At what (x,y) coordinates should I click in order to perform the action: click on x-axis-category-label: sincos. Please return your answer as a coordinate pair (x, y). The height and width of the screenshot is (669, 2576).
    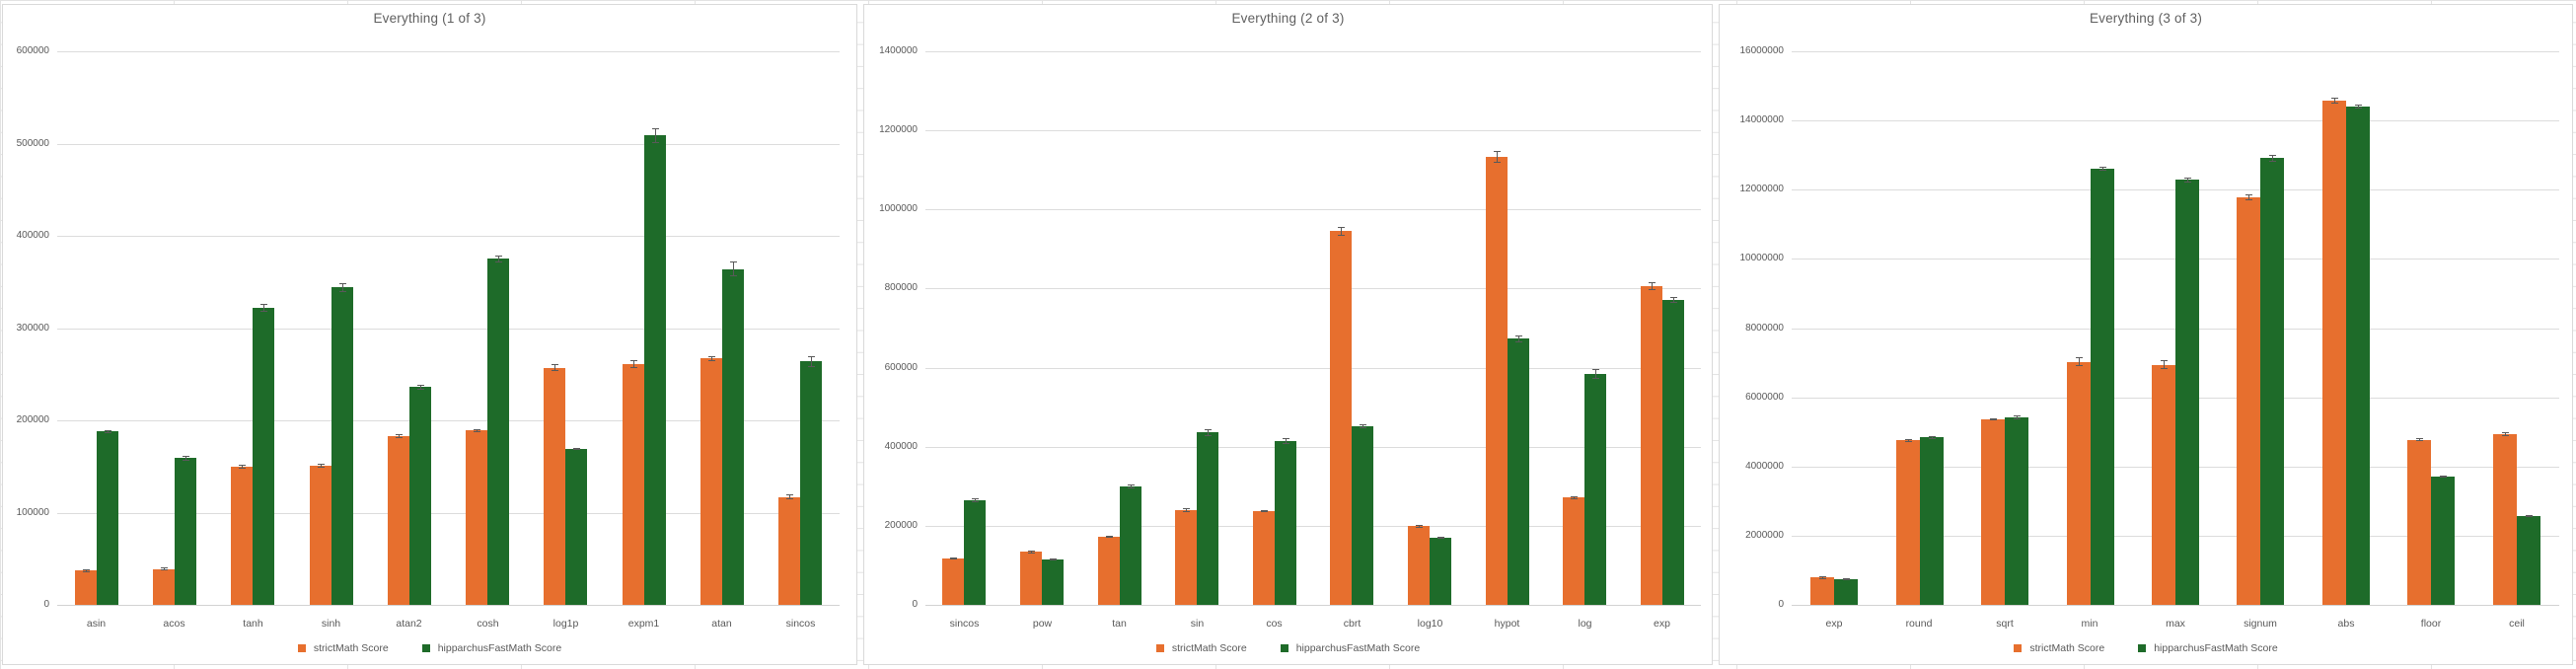
    Looking at the image, I should click on (964, 624).